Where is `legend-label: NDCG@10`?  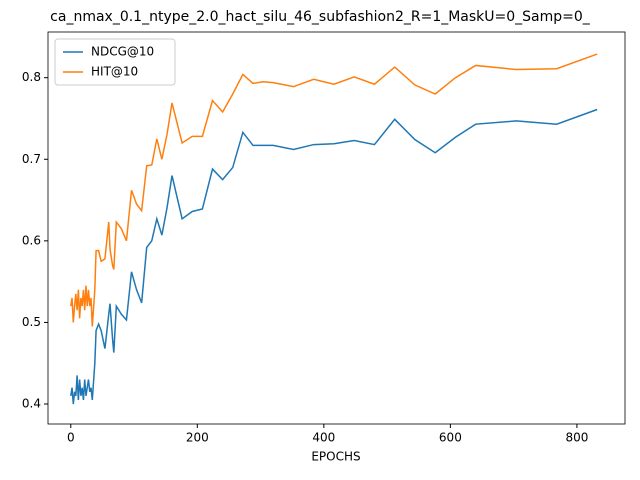 legend-label: NDCG@10 is located at coordinates (122, 52).